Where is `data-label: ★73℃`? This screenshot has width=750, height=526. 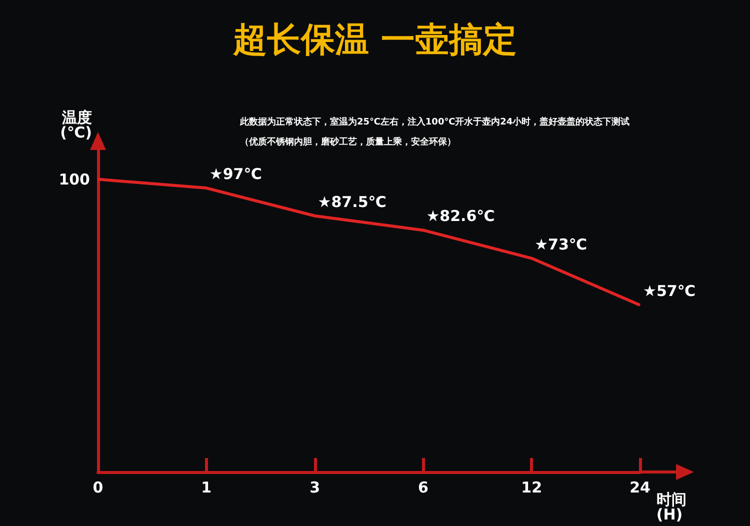 data-label: ★73℃ is located at coordinates (561, 244).